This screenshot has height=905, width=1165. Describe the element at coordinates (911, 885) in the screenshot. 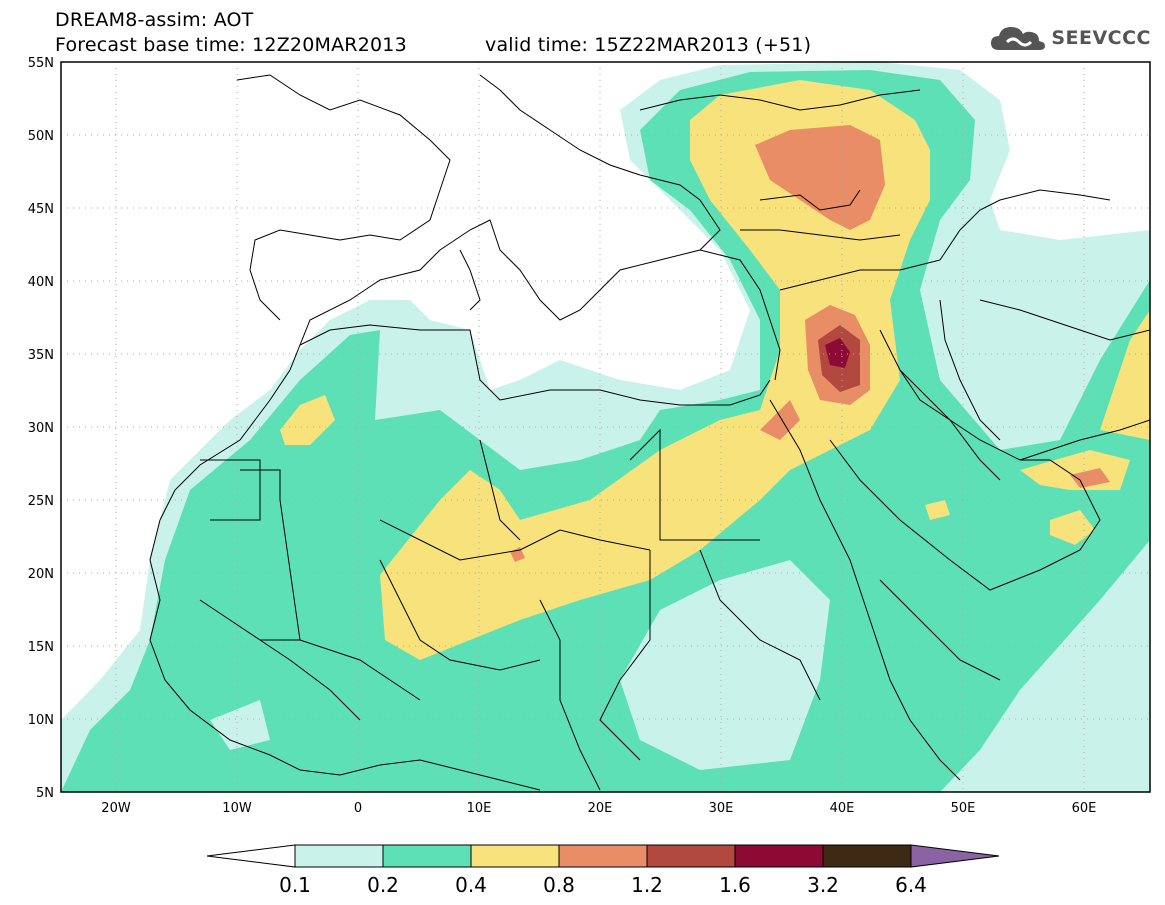

I see `colorbar-label: 6.4` at that location.